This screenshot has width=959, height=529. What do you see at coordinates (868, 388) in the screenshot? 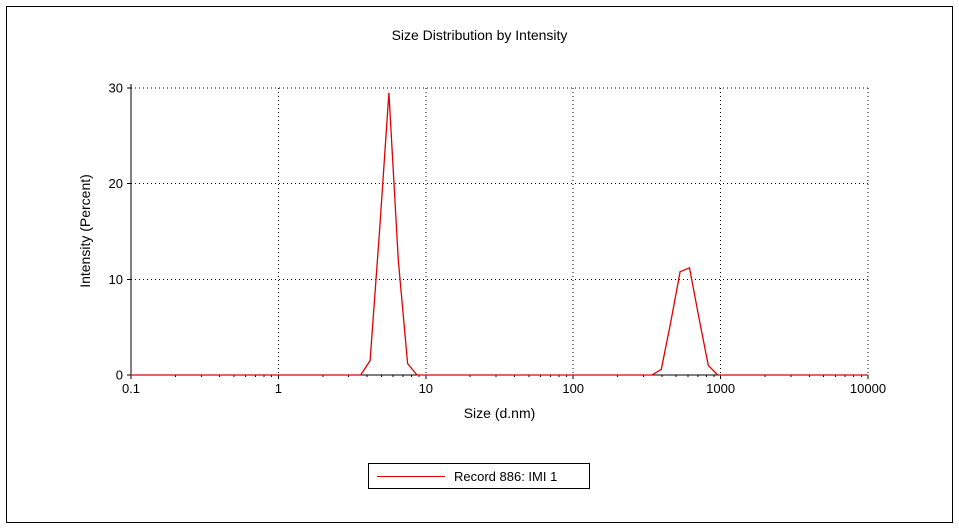
I see `x-tick-label: 10000` at bounding box center [868, 388].